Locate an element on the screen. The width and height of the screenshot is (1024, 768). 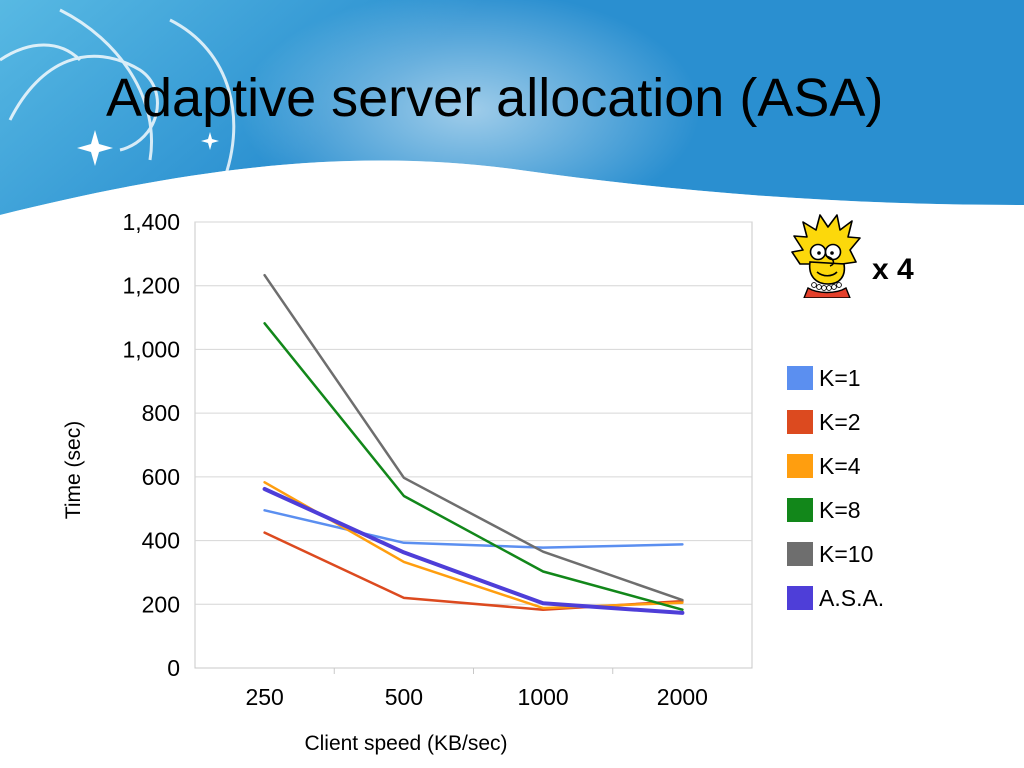
x-tick-label: 1000 is located at coordinates (543, 697).